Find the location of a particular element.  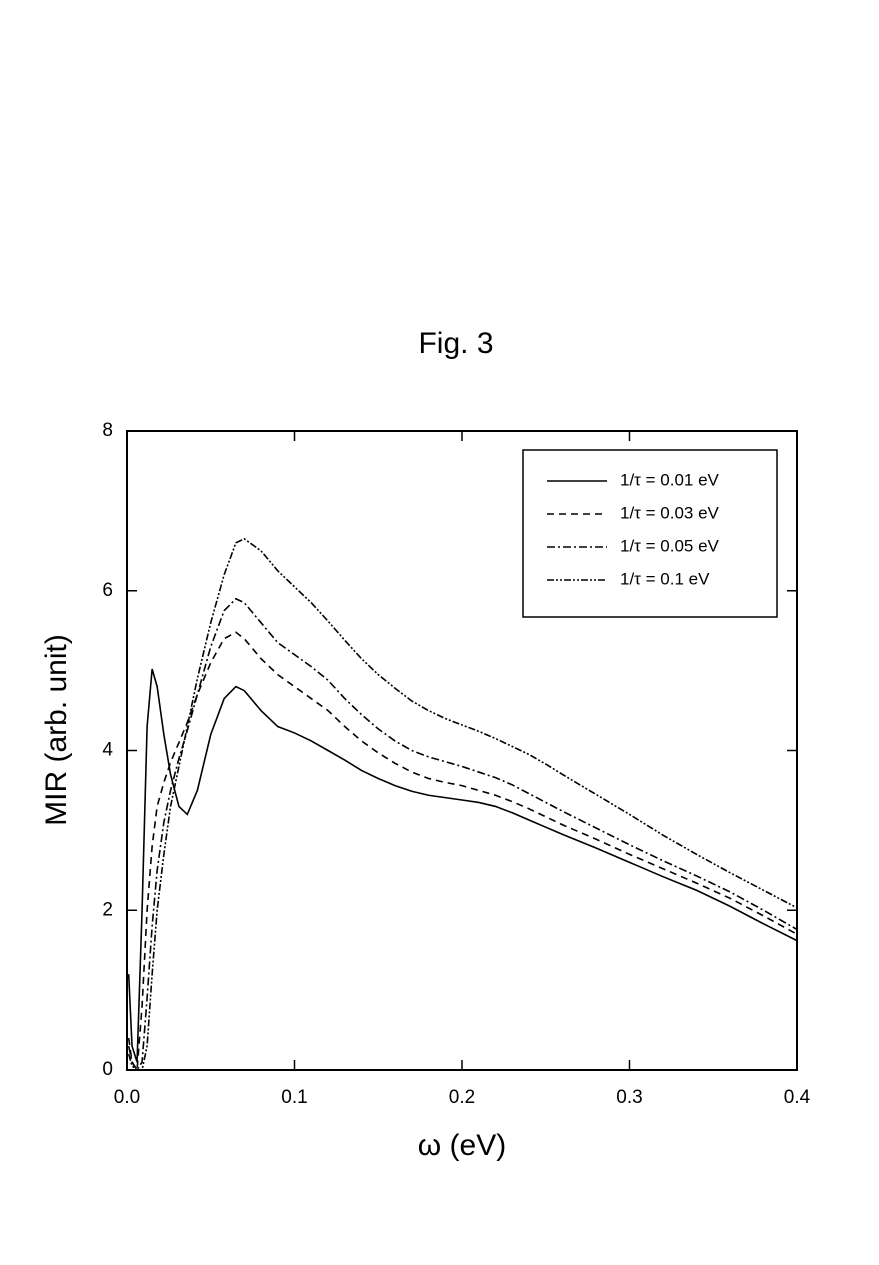

legend-label: 1/τ = 0.01 eV is located at coordinates (670, 479).